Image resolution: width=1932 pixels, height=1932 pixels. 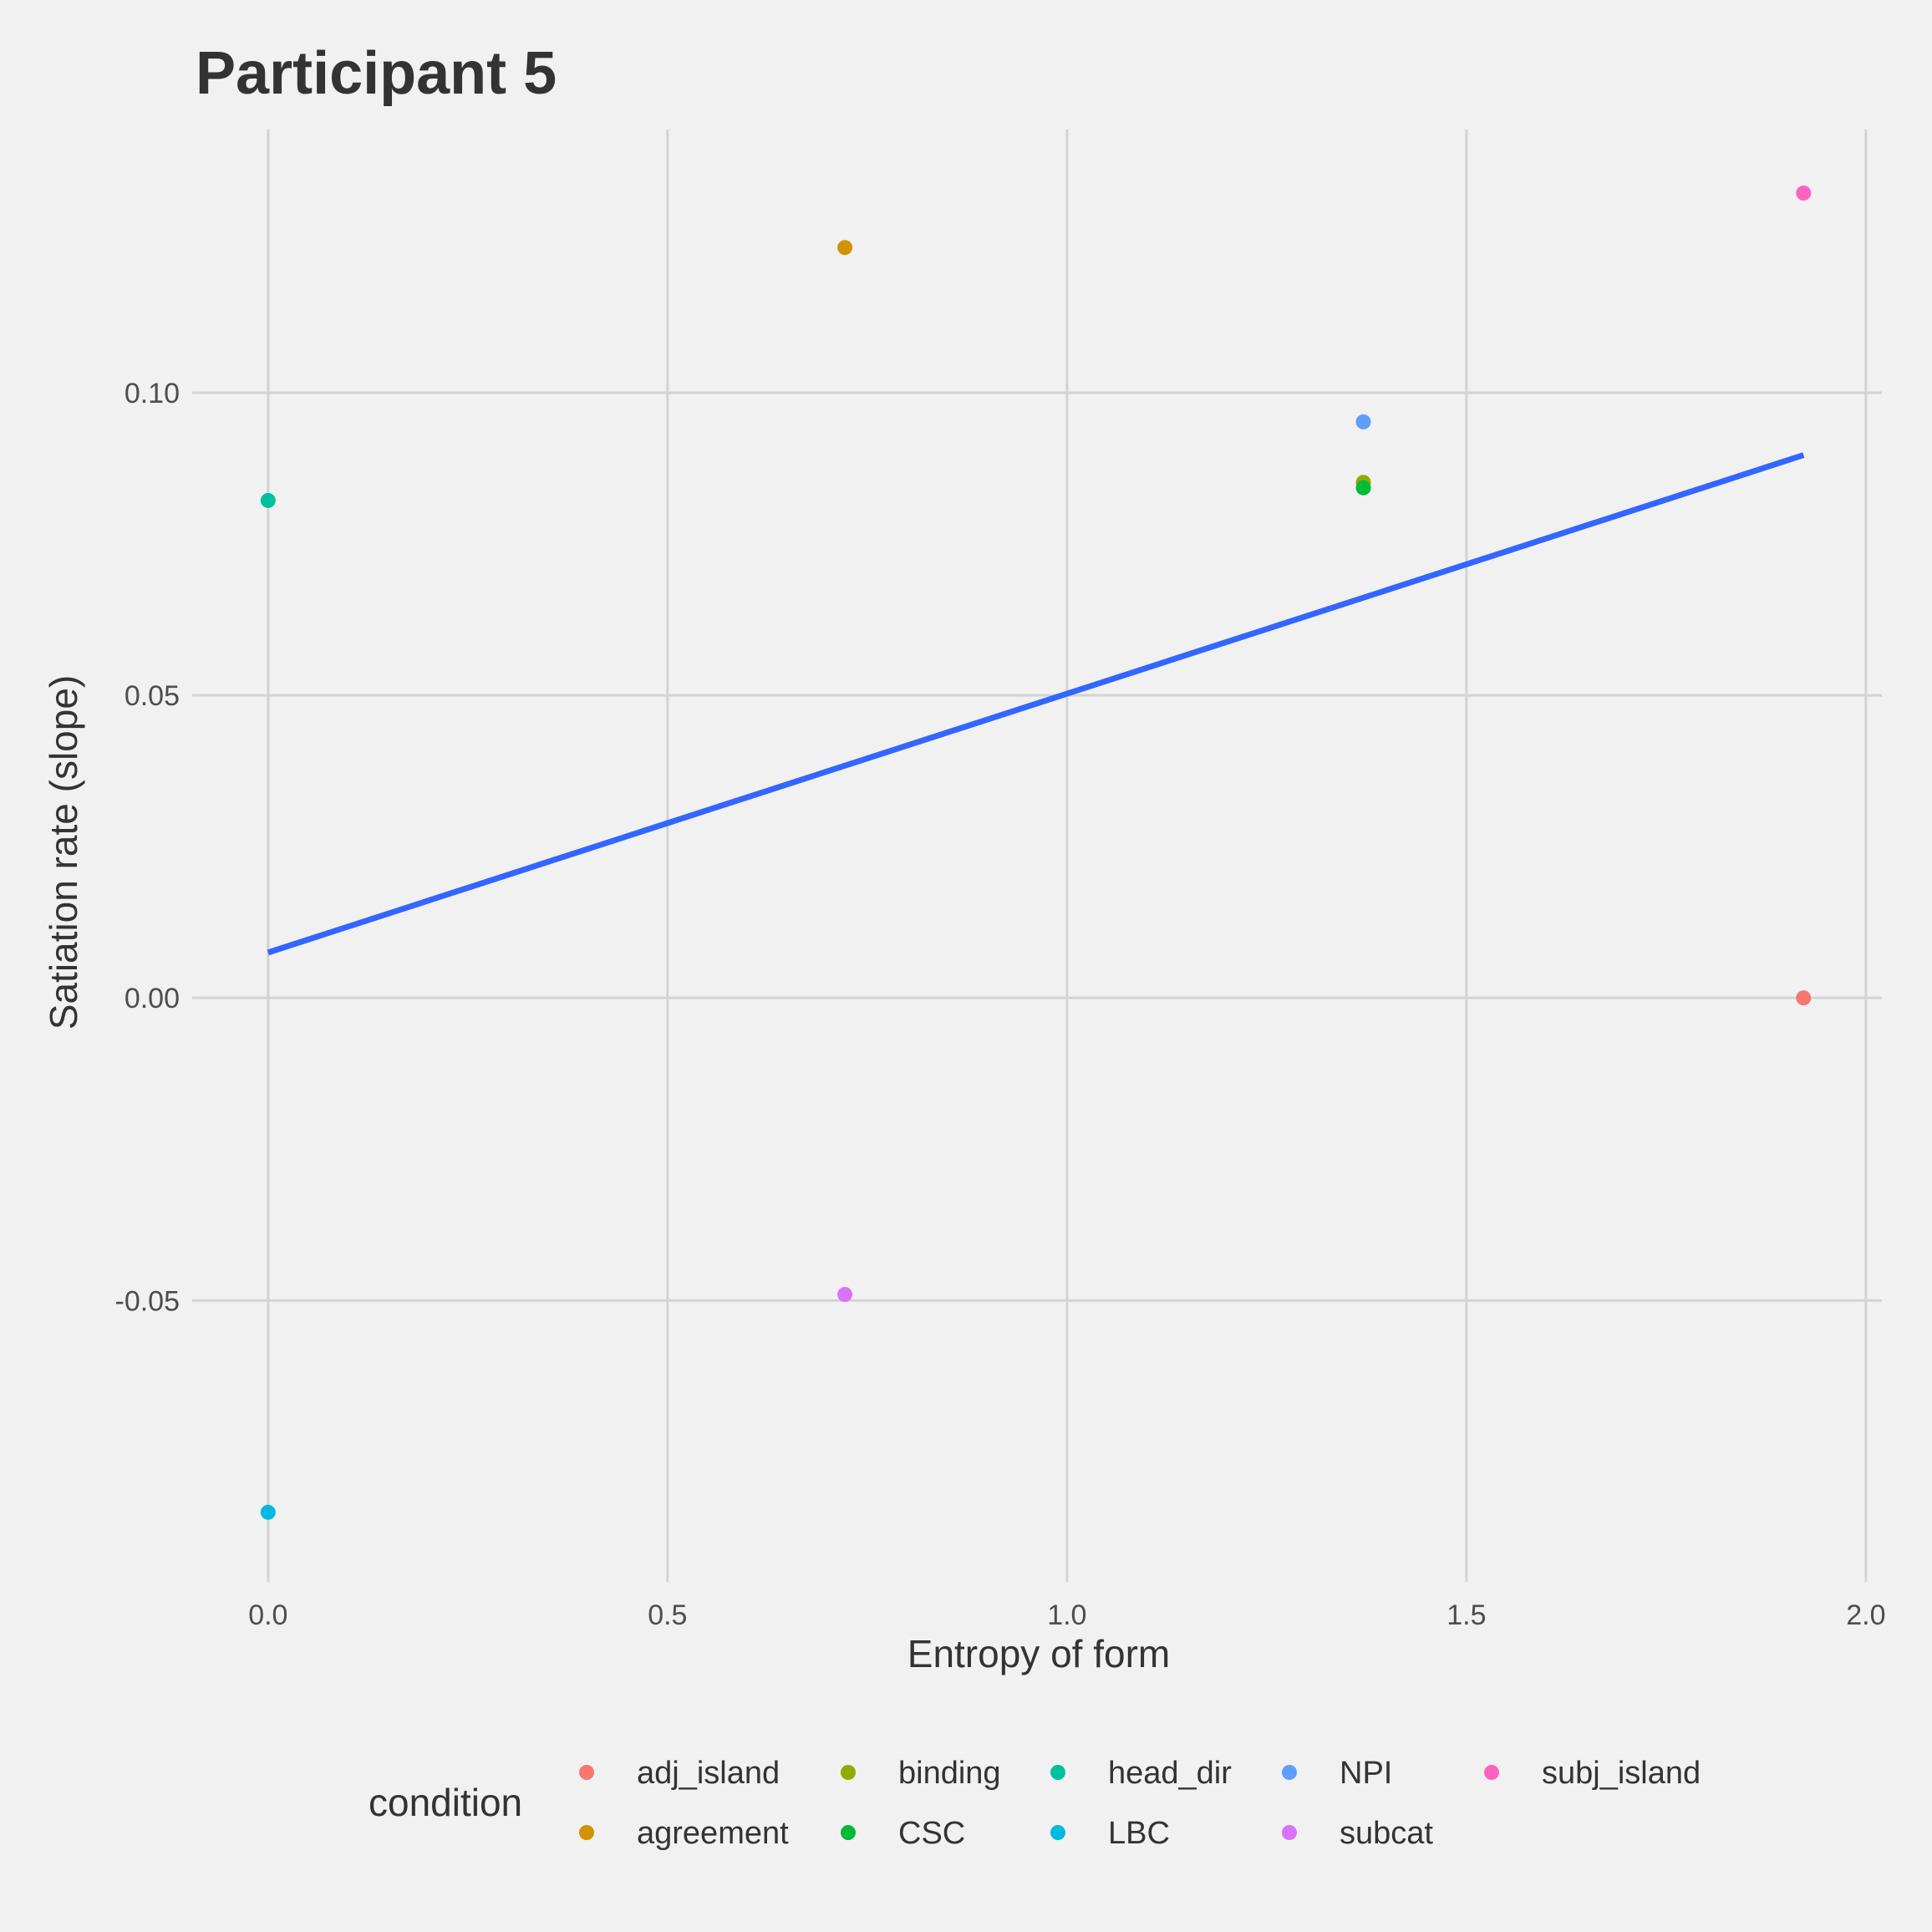 What do you see at coordinates (1039, 1653) in the screenshot?
I see `x-axis-title: Entropy of form` at bounding box center [1039, 1653].